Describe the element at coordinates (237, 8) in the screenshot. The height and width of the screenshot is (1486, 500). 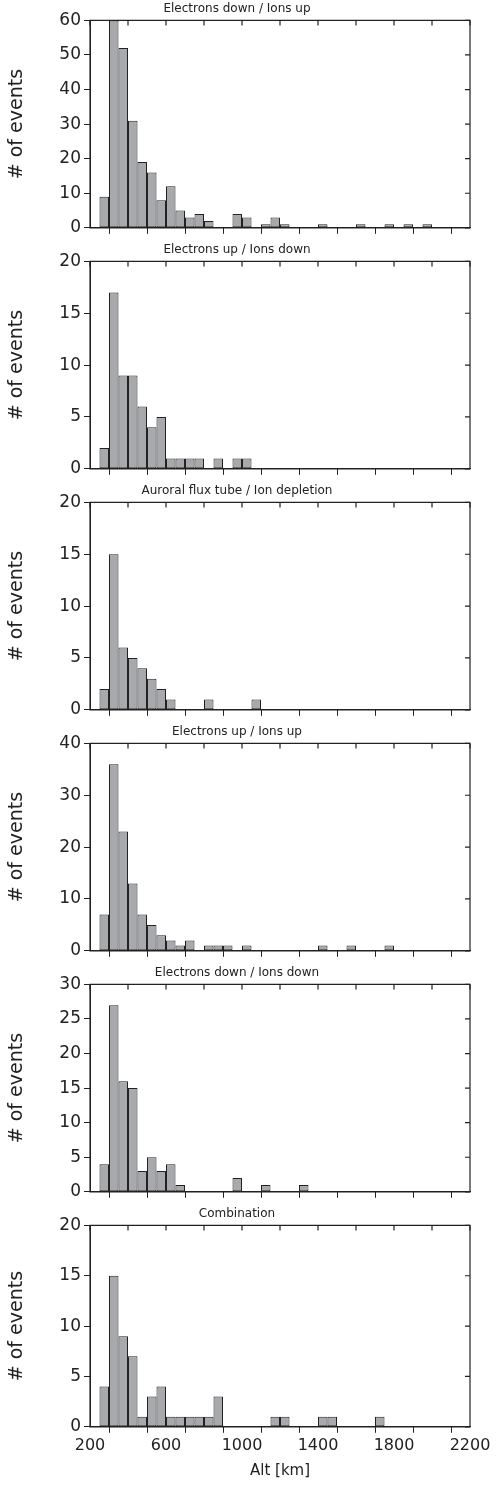
I see `chart-title: Electrons down / Ions up` at that location.